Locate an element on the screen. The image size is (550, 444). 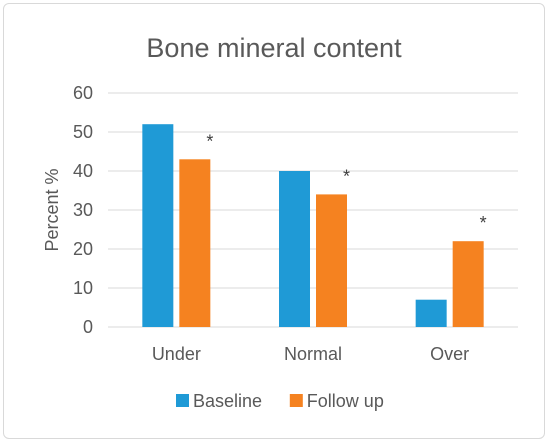
bar-baseline-normal is located at coordinates (294, 249).